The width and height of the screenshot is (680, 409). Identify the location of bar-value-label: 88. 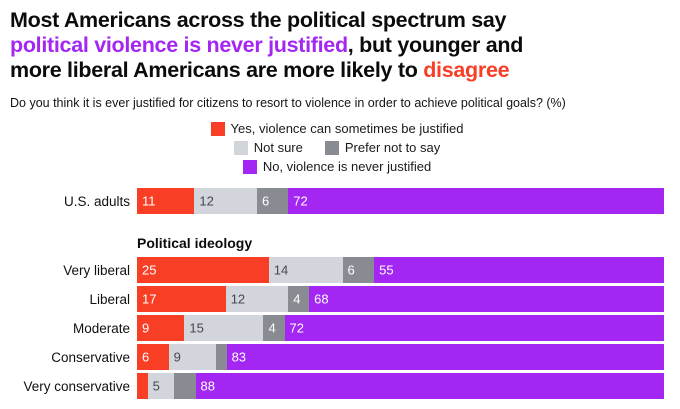
(207, 386).